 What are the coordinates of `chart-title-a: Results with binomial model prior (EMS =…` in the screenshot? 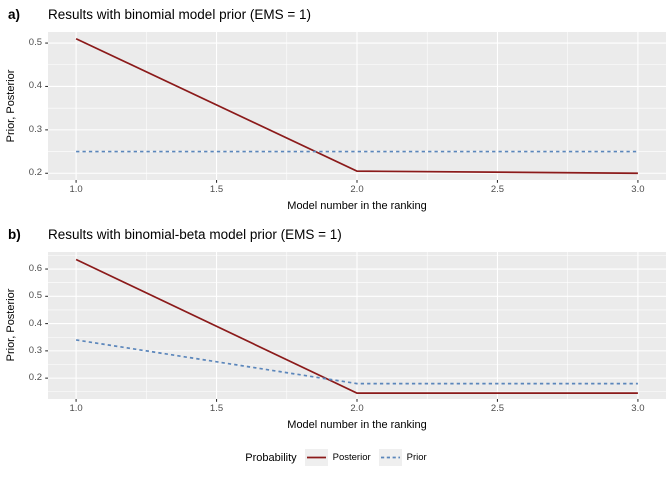 It's located at (179, 14).